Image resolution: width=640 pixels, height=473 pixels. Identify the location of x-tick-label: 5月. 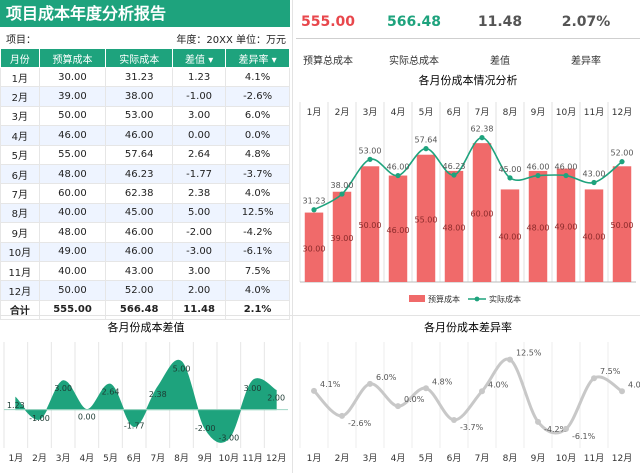
(426, 458).